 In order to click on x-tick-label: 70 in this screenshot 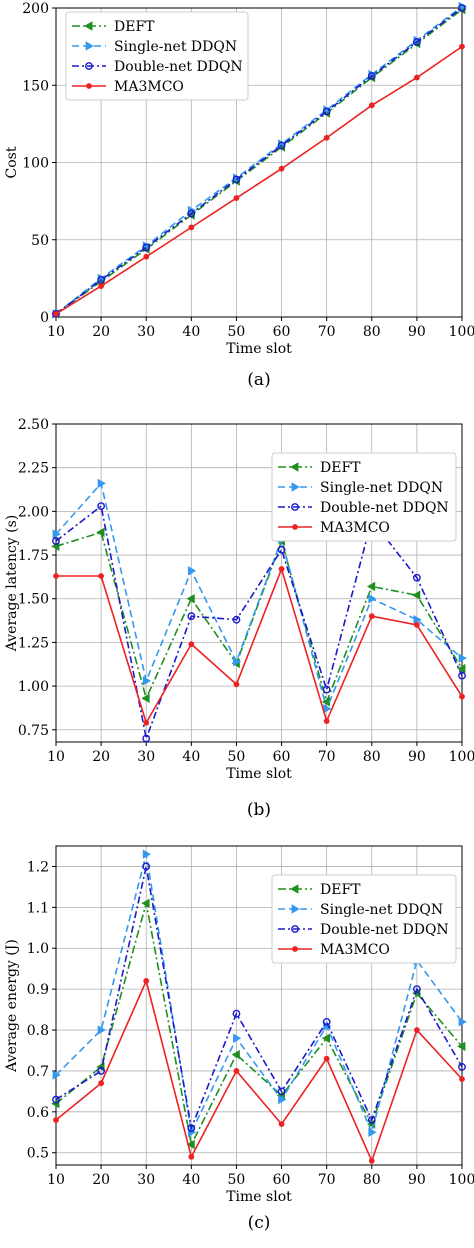, I will do `click(327, 1180)`.